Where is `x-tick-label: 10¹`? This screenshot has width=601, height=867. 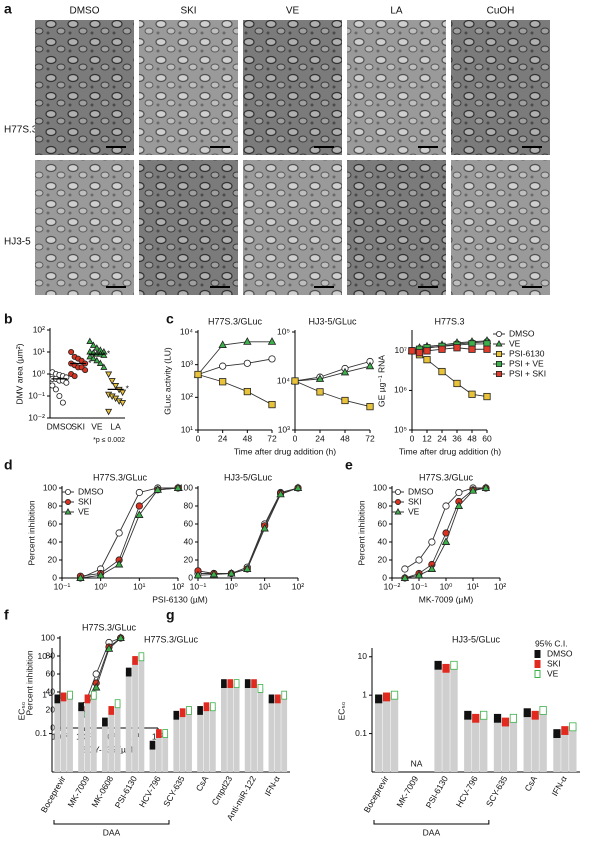 x-tick-label: 10¹ is located at coordinates (265, 586).